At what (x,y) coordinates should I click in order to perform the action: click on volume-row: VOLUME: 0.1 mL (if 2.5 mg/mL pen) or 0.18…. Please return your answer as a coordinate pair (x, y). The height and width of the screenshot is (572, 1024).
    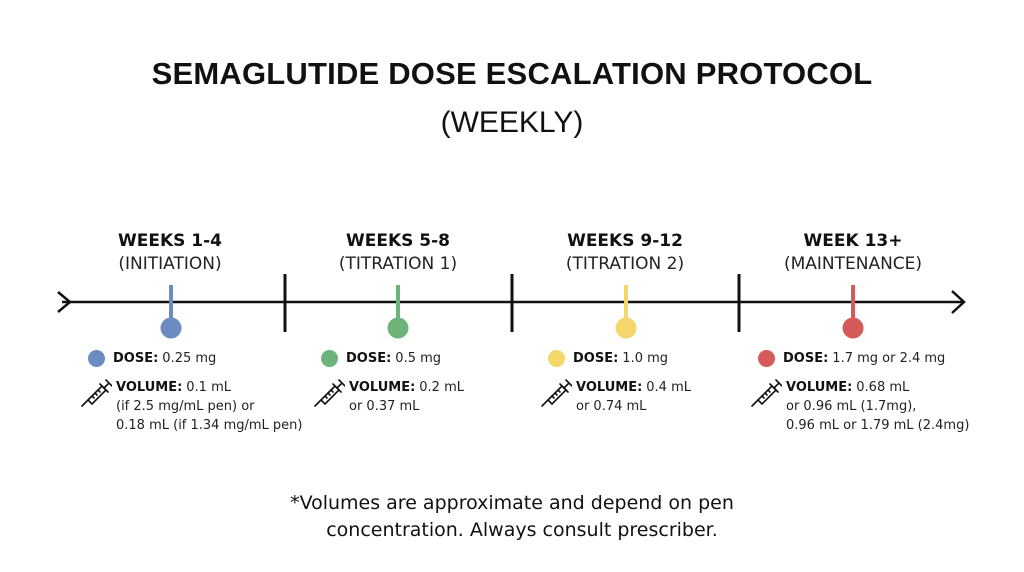
    Looking at the image, I should click on (192, 406).